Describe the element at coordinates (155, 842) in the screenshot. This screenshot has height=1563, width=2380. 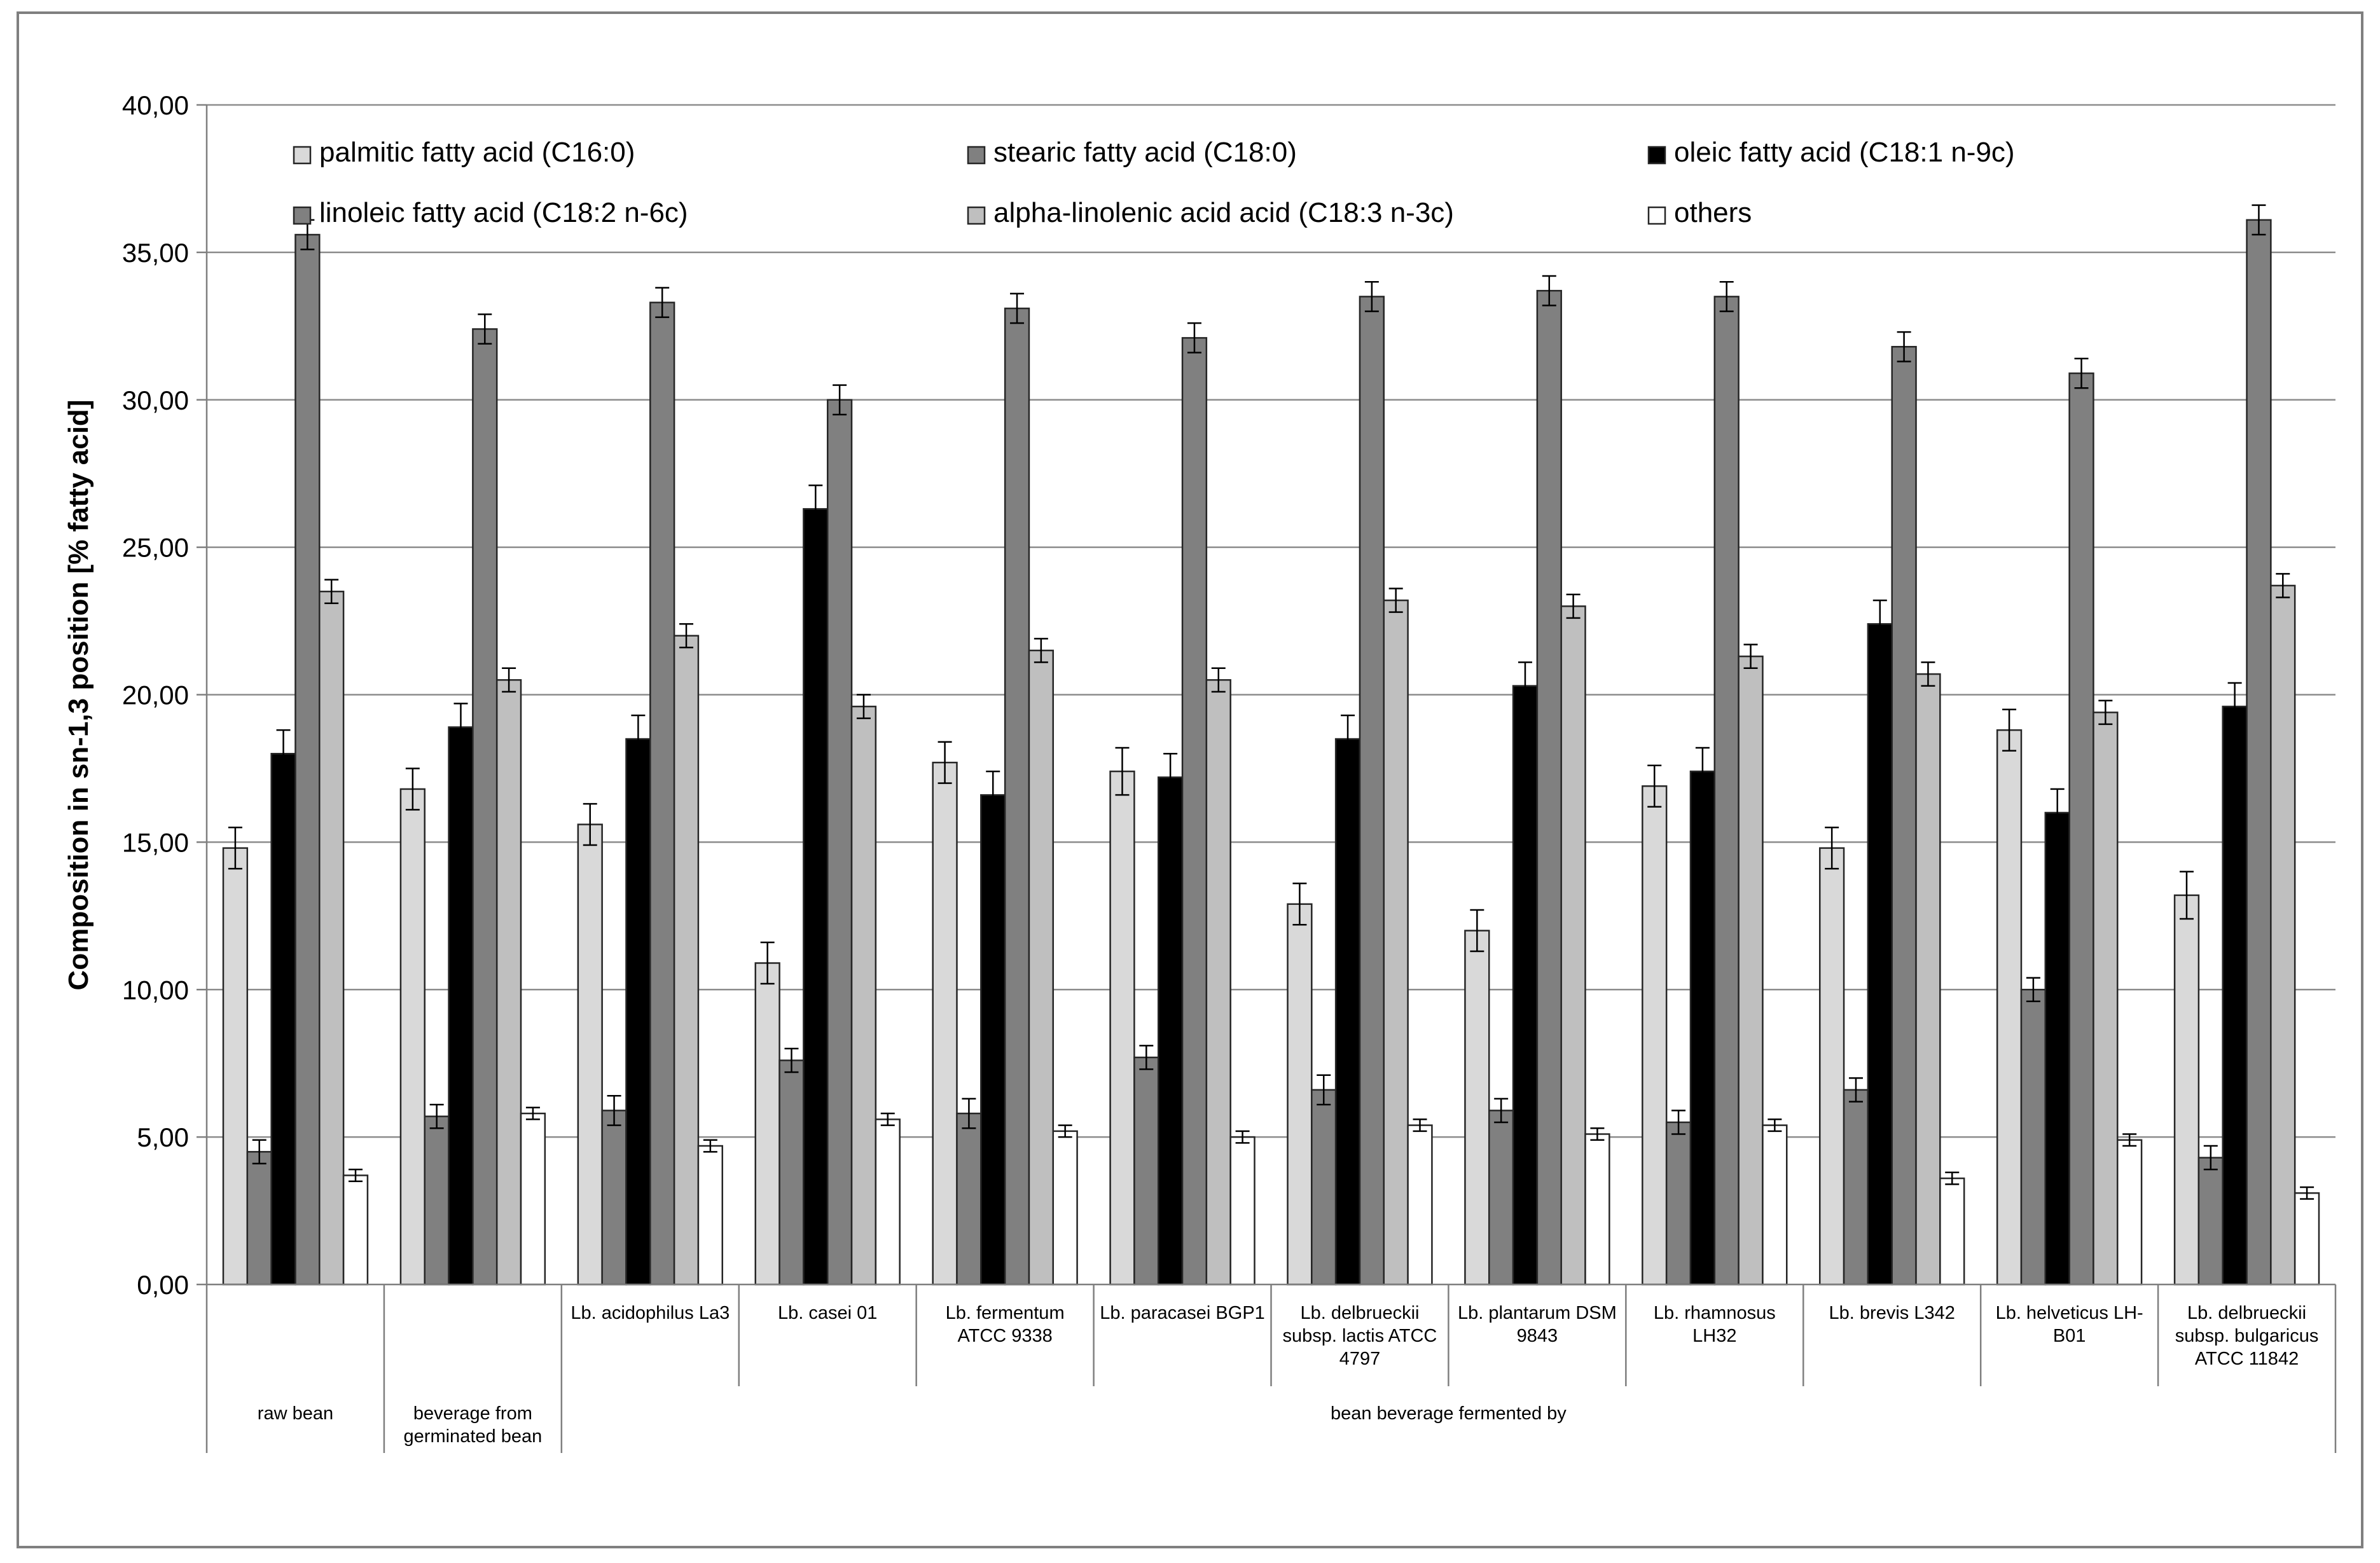
I see `y-tick-label: 15,00` at that location.